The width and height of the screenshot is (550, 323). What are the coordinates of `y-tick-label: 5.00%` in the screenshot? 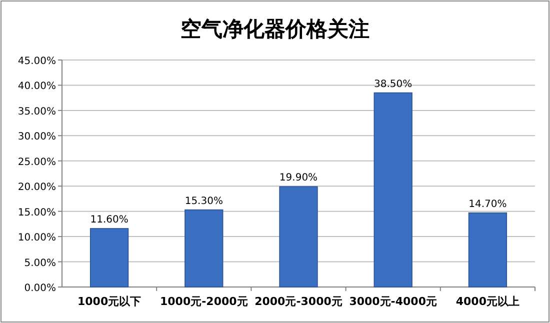 It's located at (40, 263).